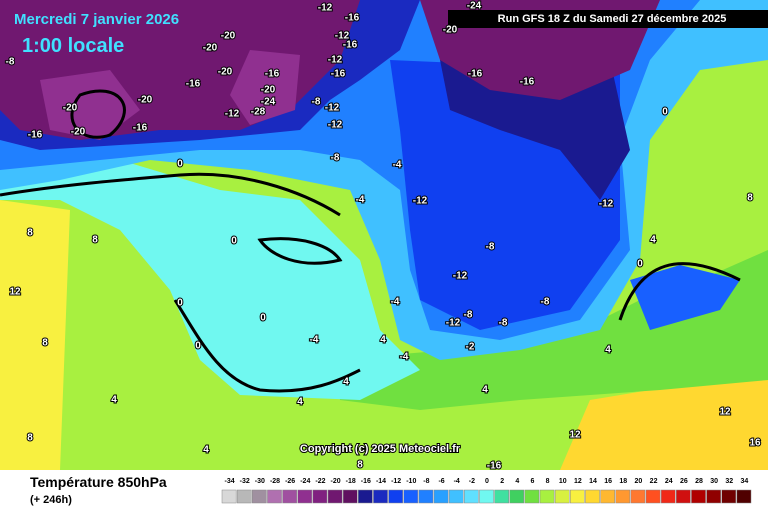 Image resolution: width=768 pixels, height=517 pixels. I want to click on legend-label: 30, so click(714, 481).